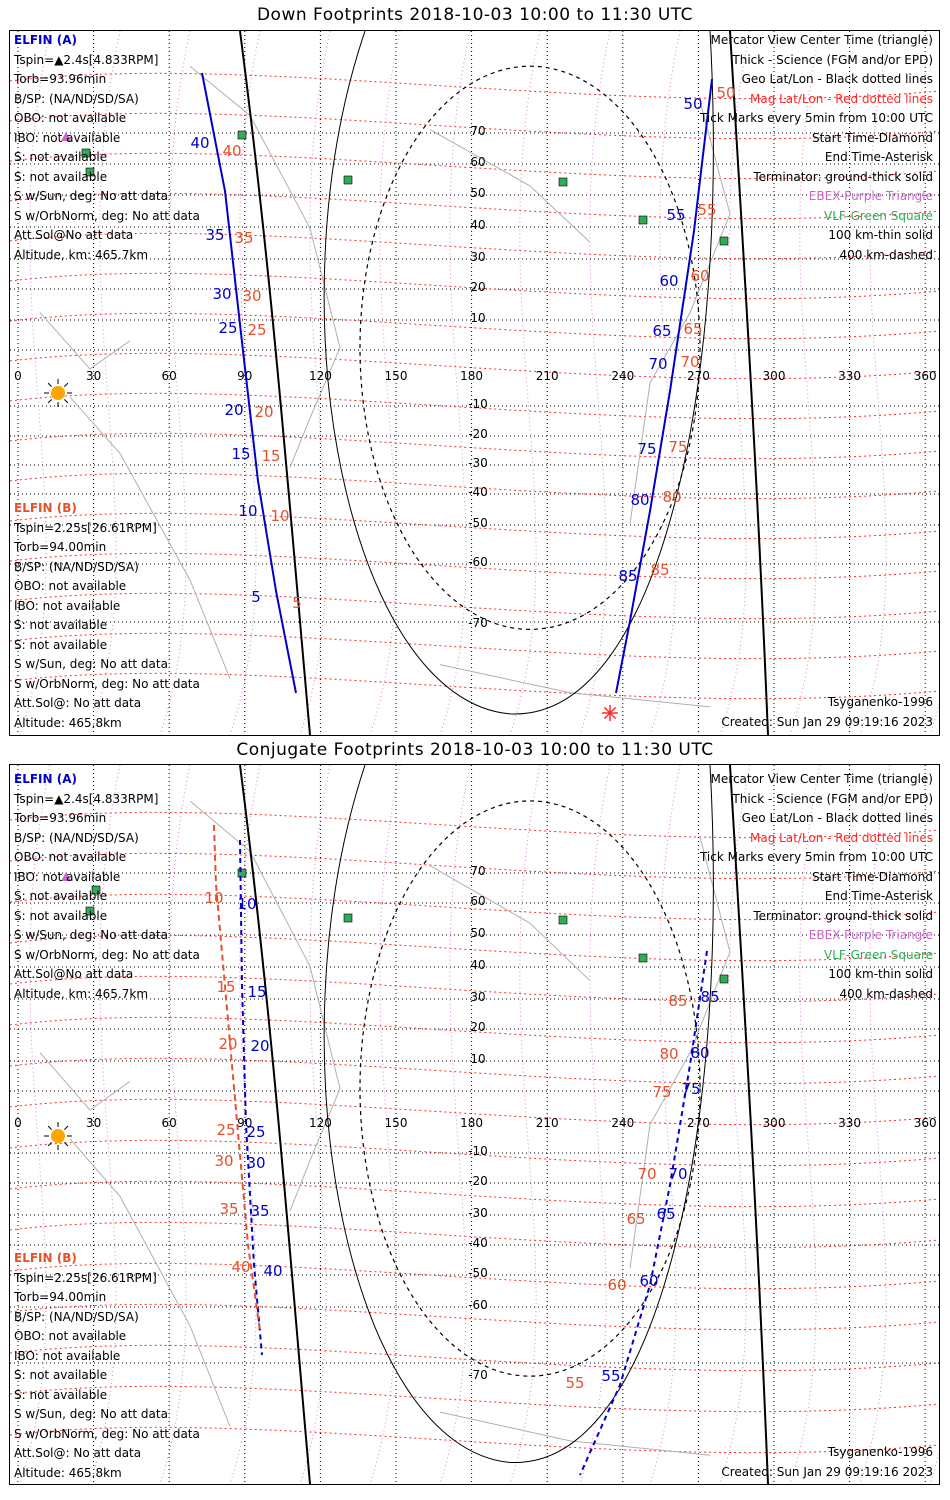  What do you see at coordinates (471, 1123) in the screenshot?
I see `lon-tick-label: 180` at bounding box center [471, 1123].